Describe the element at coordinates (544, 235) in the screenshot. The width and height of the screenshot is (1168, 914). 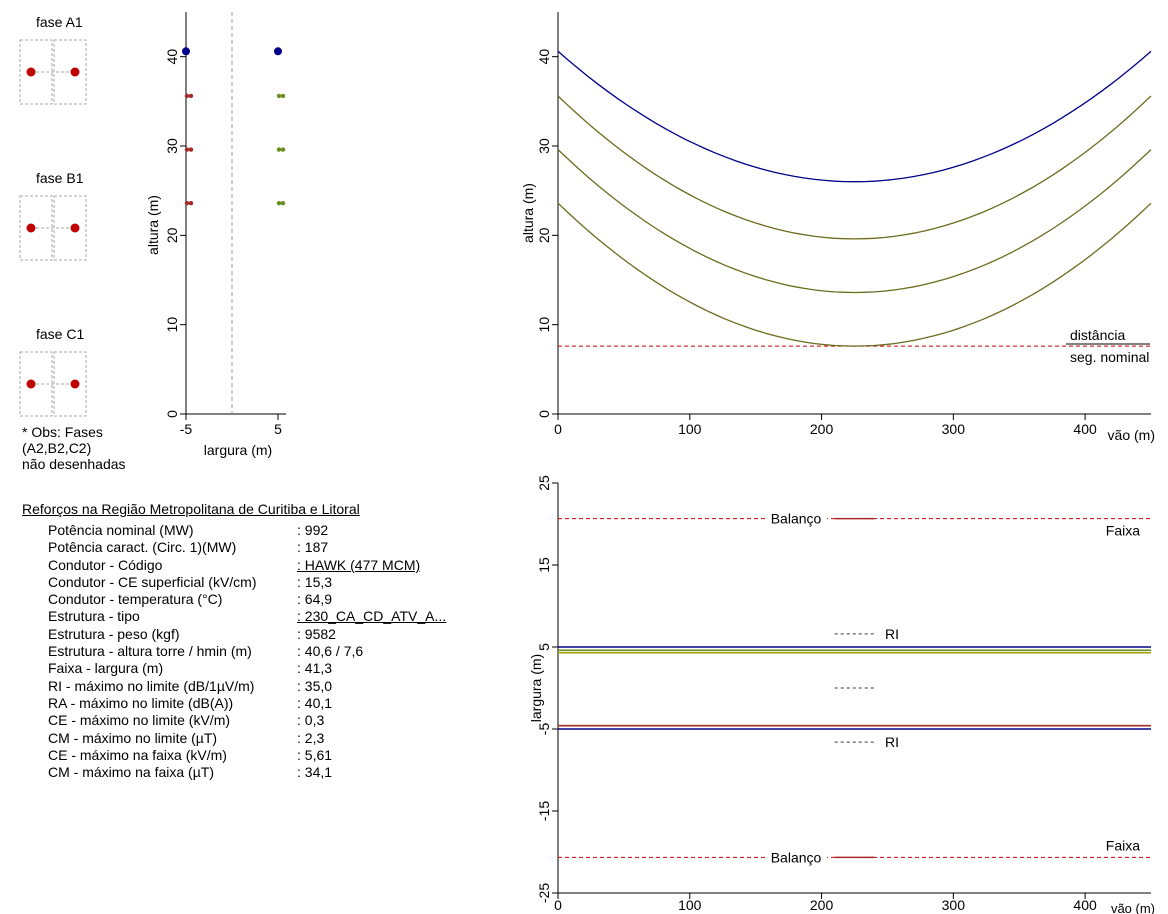
I see `y-tick-label: 20` at that location.